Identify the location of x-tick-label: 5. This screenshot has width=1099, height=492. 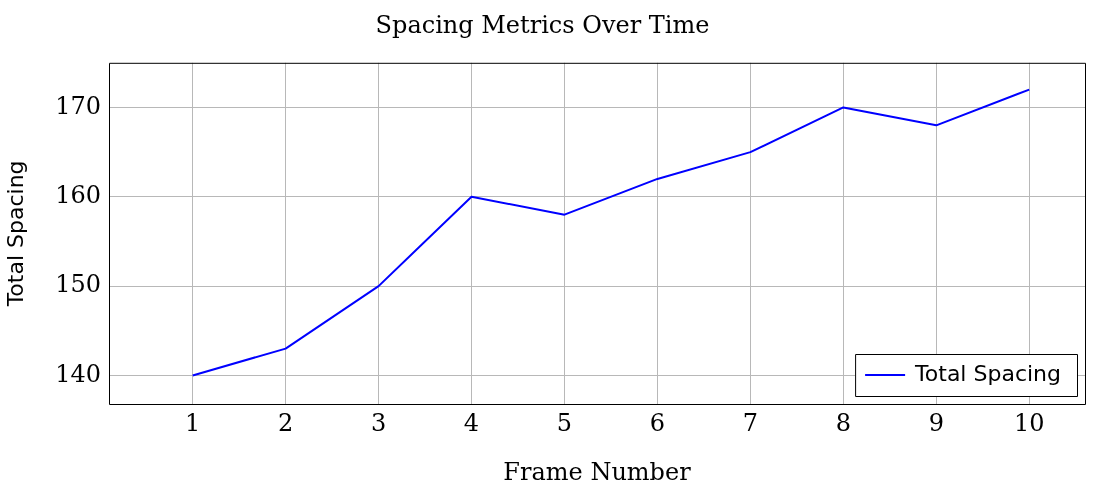
(564, 422).